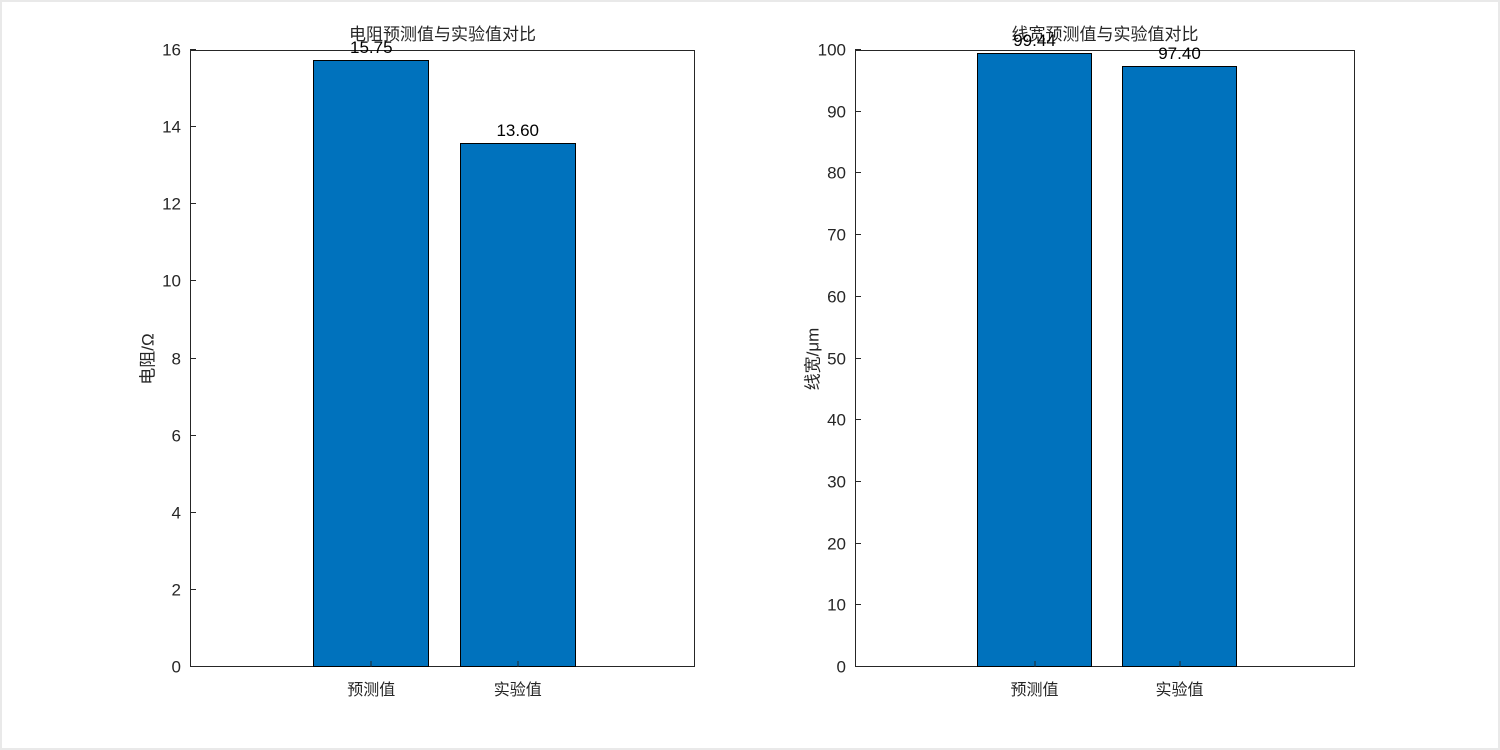 Image resolution: width=1500 pixels, height=750 pixels. Describe the element at coordinates (148, 358) in the screenshot. I see `y-axis-label: 电阻/Ω` at that location.